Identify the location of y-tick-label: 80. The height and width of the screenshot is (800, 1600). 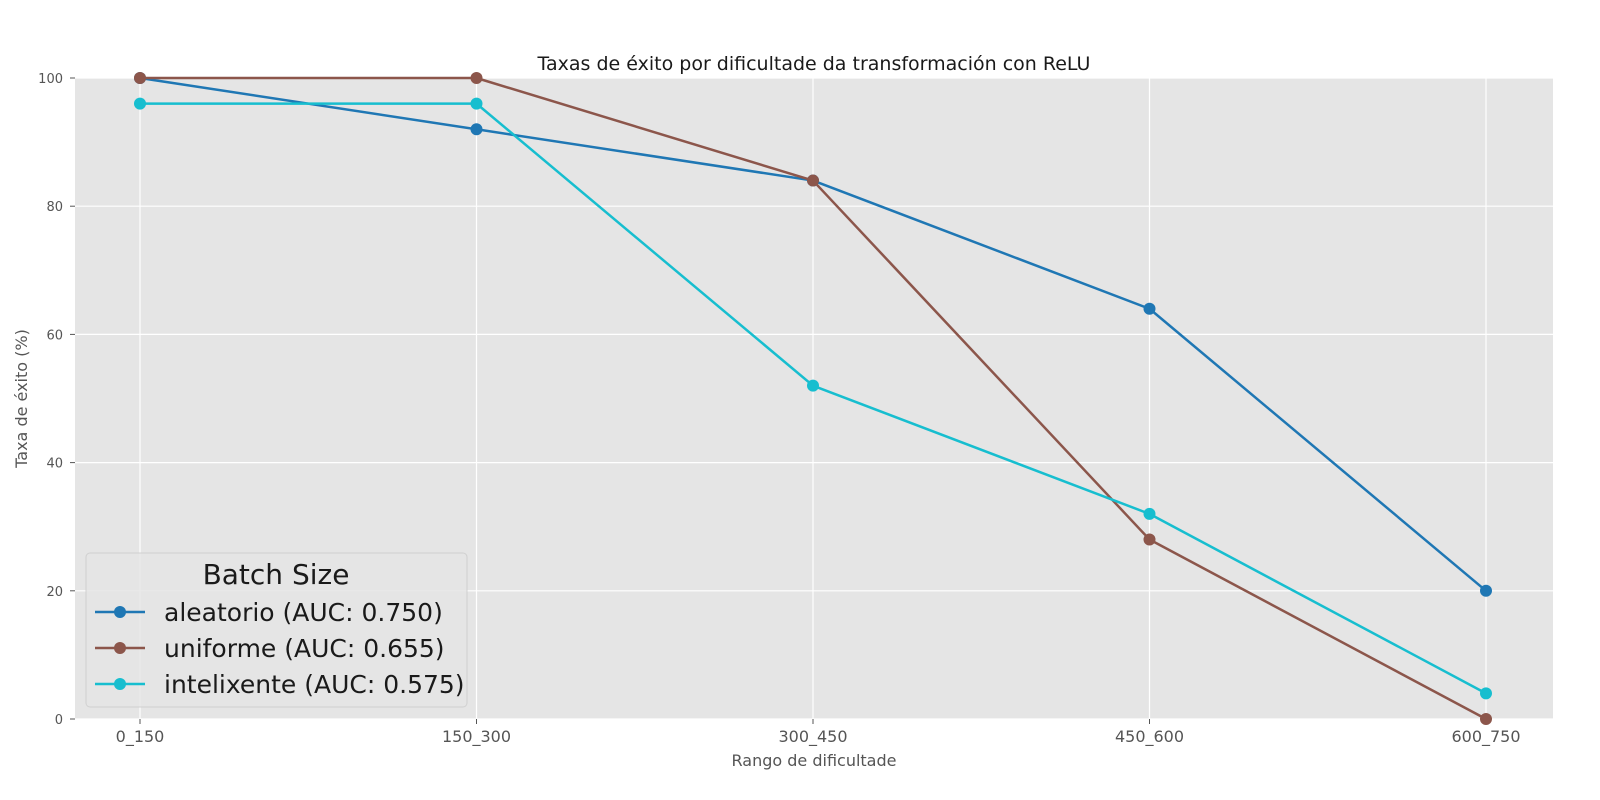
(54, 207).